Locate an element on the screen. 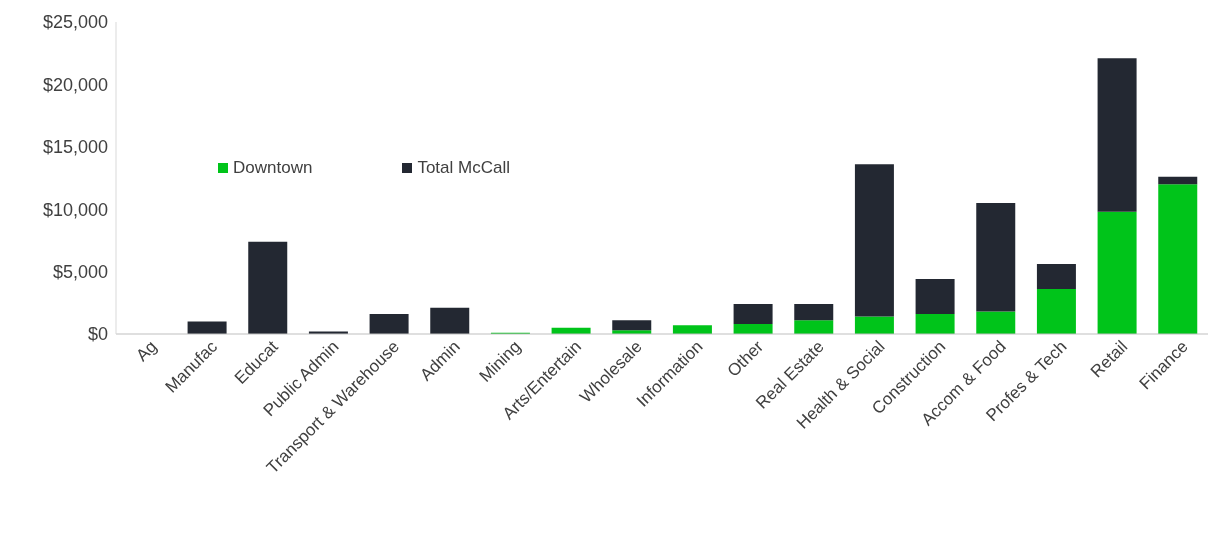 The image size is (1226, 552). y-tick-label: $15,000 is located at coordinates (75, 147).